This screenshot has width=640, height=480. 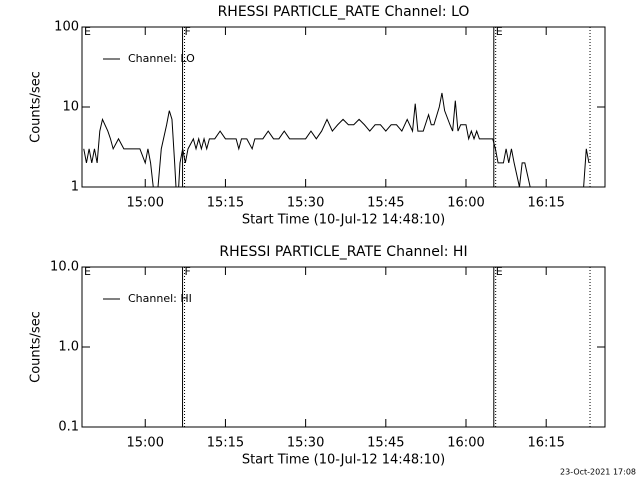 I want to click on legend-label: Channel: LO, so click(x=161, y=58).